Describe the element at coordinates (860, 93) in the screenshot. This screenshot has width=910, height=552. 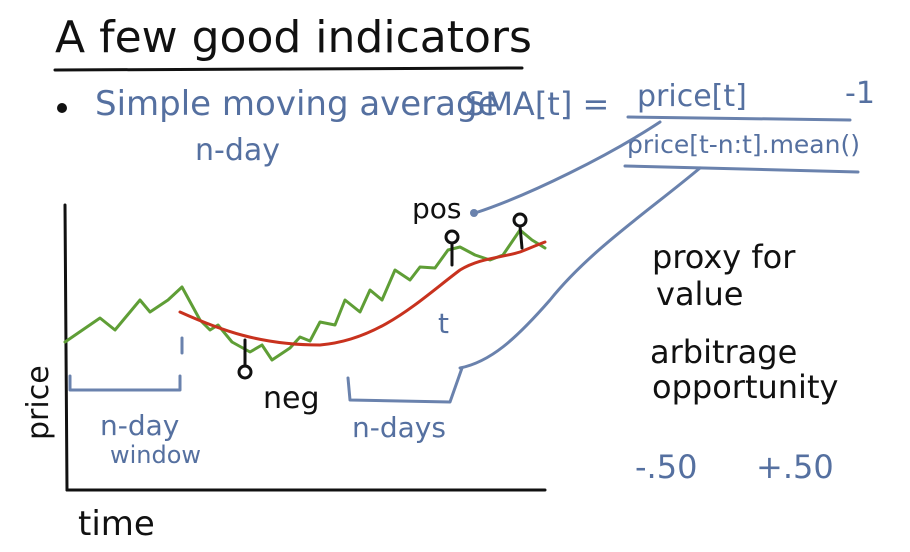
I see `formula-suffix: -1` at that location.